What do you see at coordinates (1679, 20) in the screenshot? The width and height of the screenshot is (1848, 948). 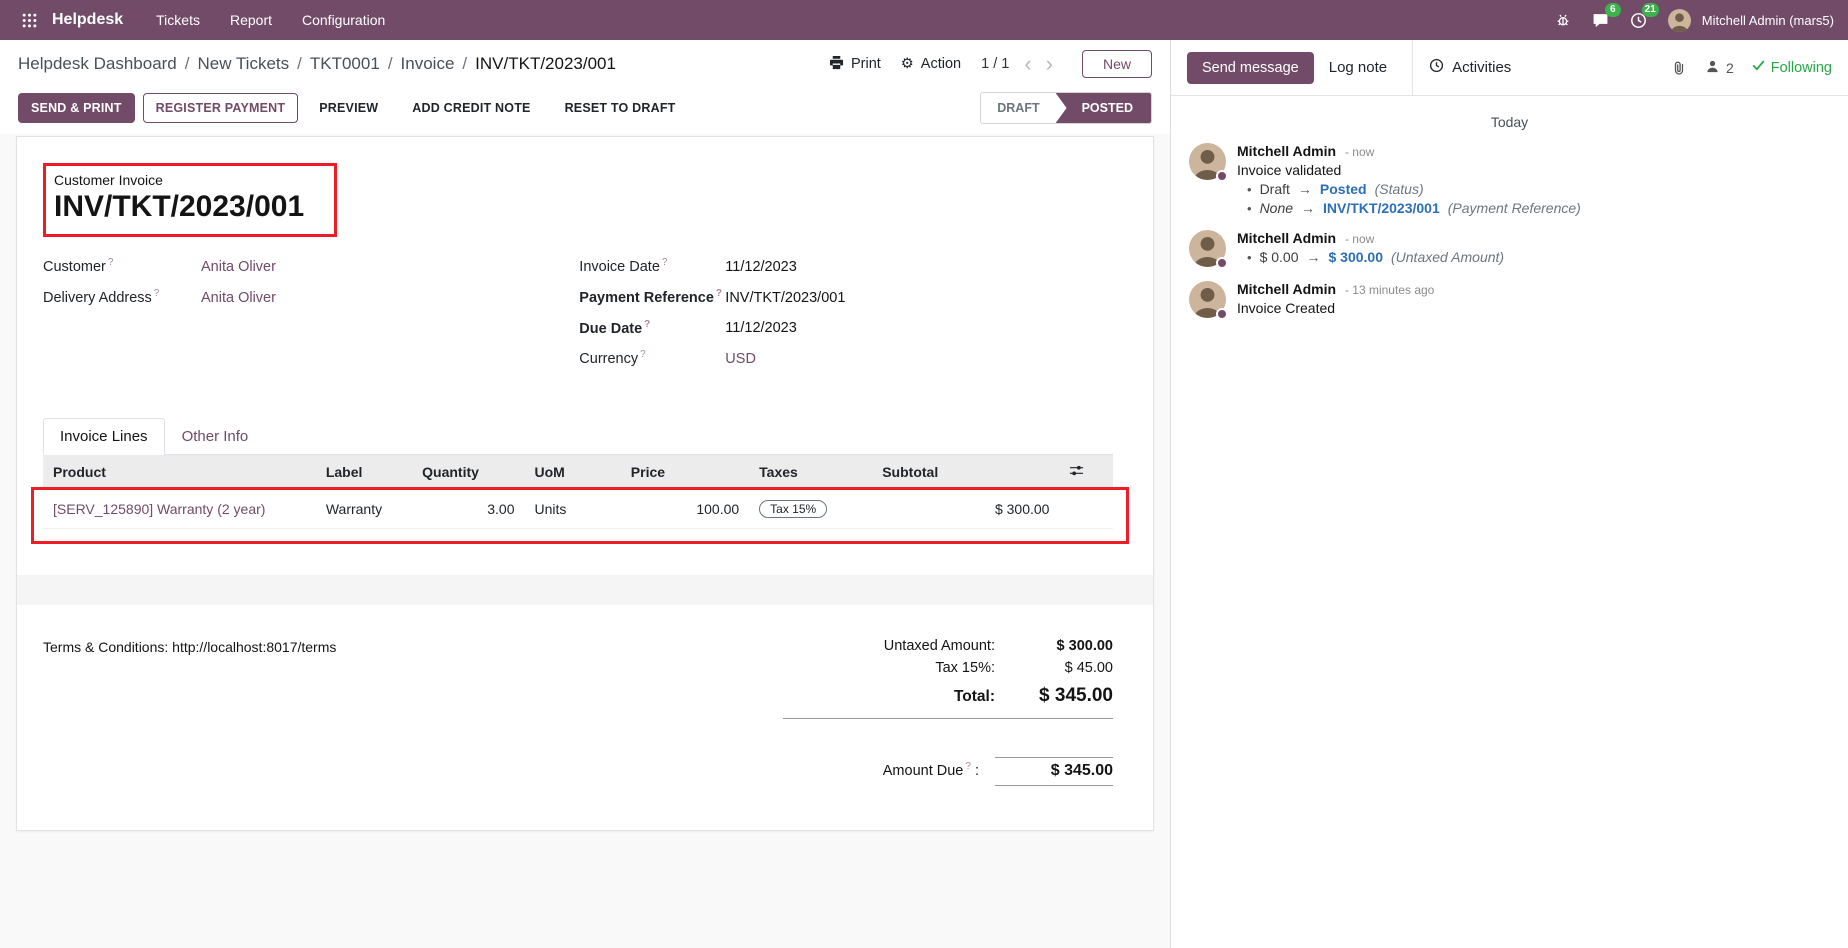 I see `user-avatar` at bounding box center [1679, 20].